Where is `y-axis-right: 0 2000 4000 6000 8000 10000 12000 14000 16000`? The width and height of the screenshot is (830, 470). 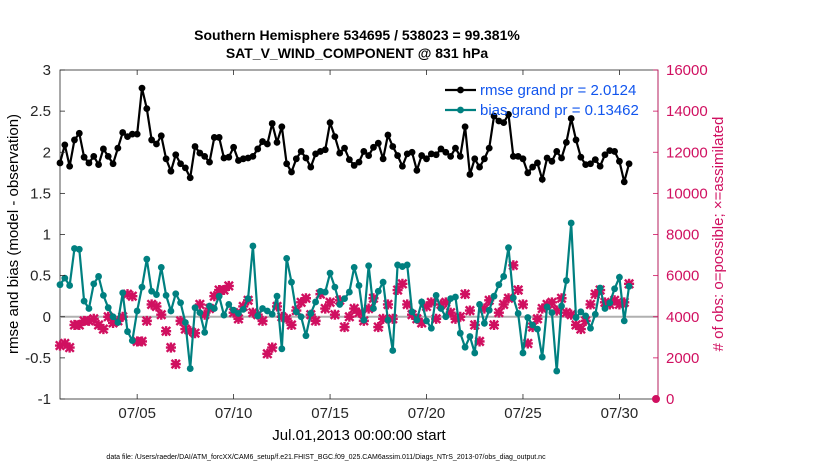
y-axis-right: 0 2000 4000 6000 8000 10000 12000 14000 16000 is located at coordinates (680, 235).